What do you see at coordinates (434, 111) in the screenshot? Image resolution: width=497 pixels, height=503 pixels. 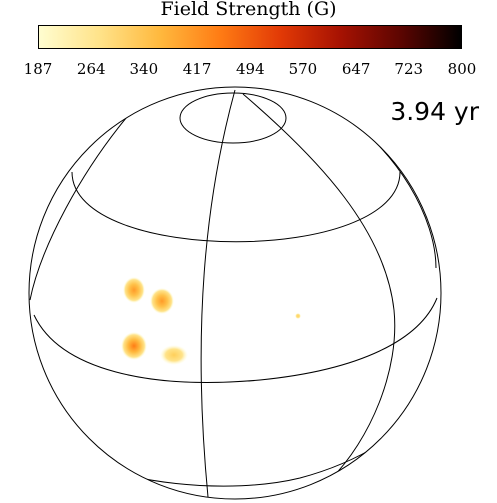 I see `time-label: 3.94 yr` at bounding box center [434, 111].